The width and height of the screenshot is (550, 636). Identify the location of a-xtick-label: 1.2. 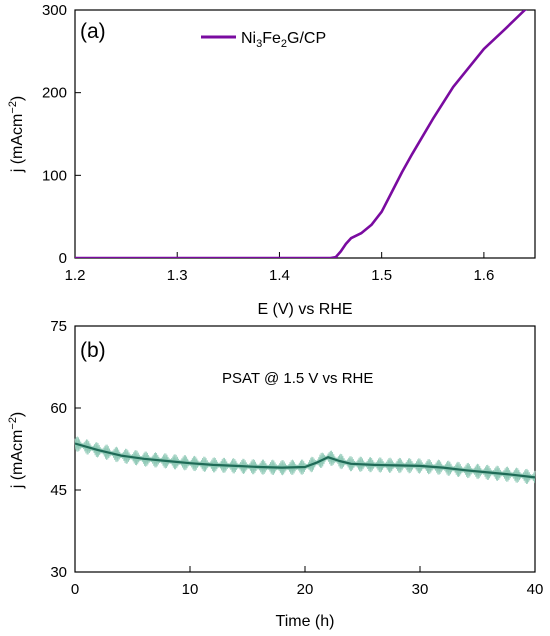
(75, 275).